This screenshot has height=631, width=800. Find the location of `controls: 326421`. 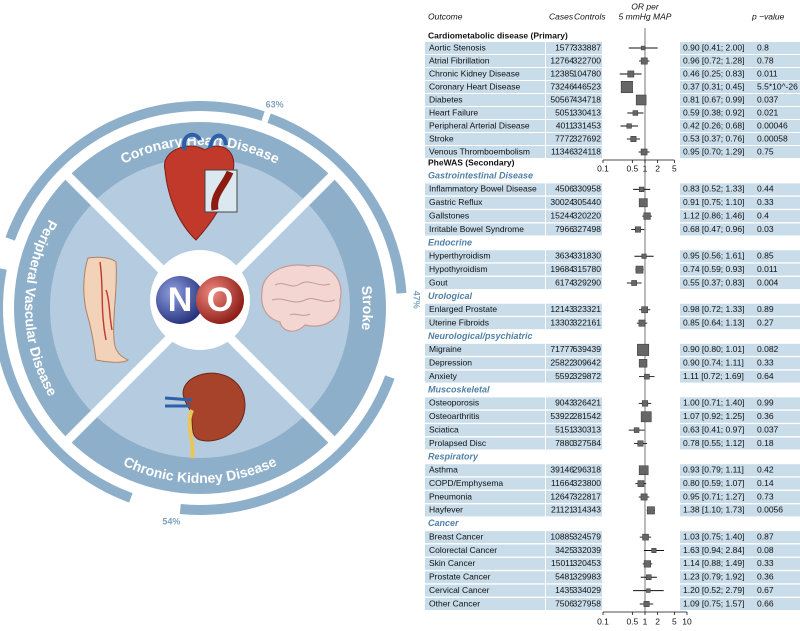

controls: 326421 is located at coordinates (587, 403).